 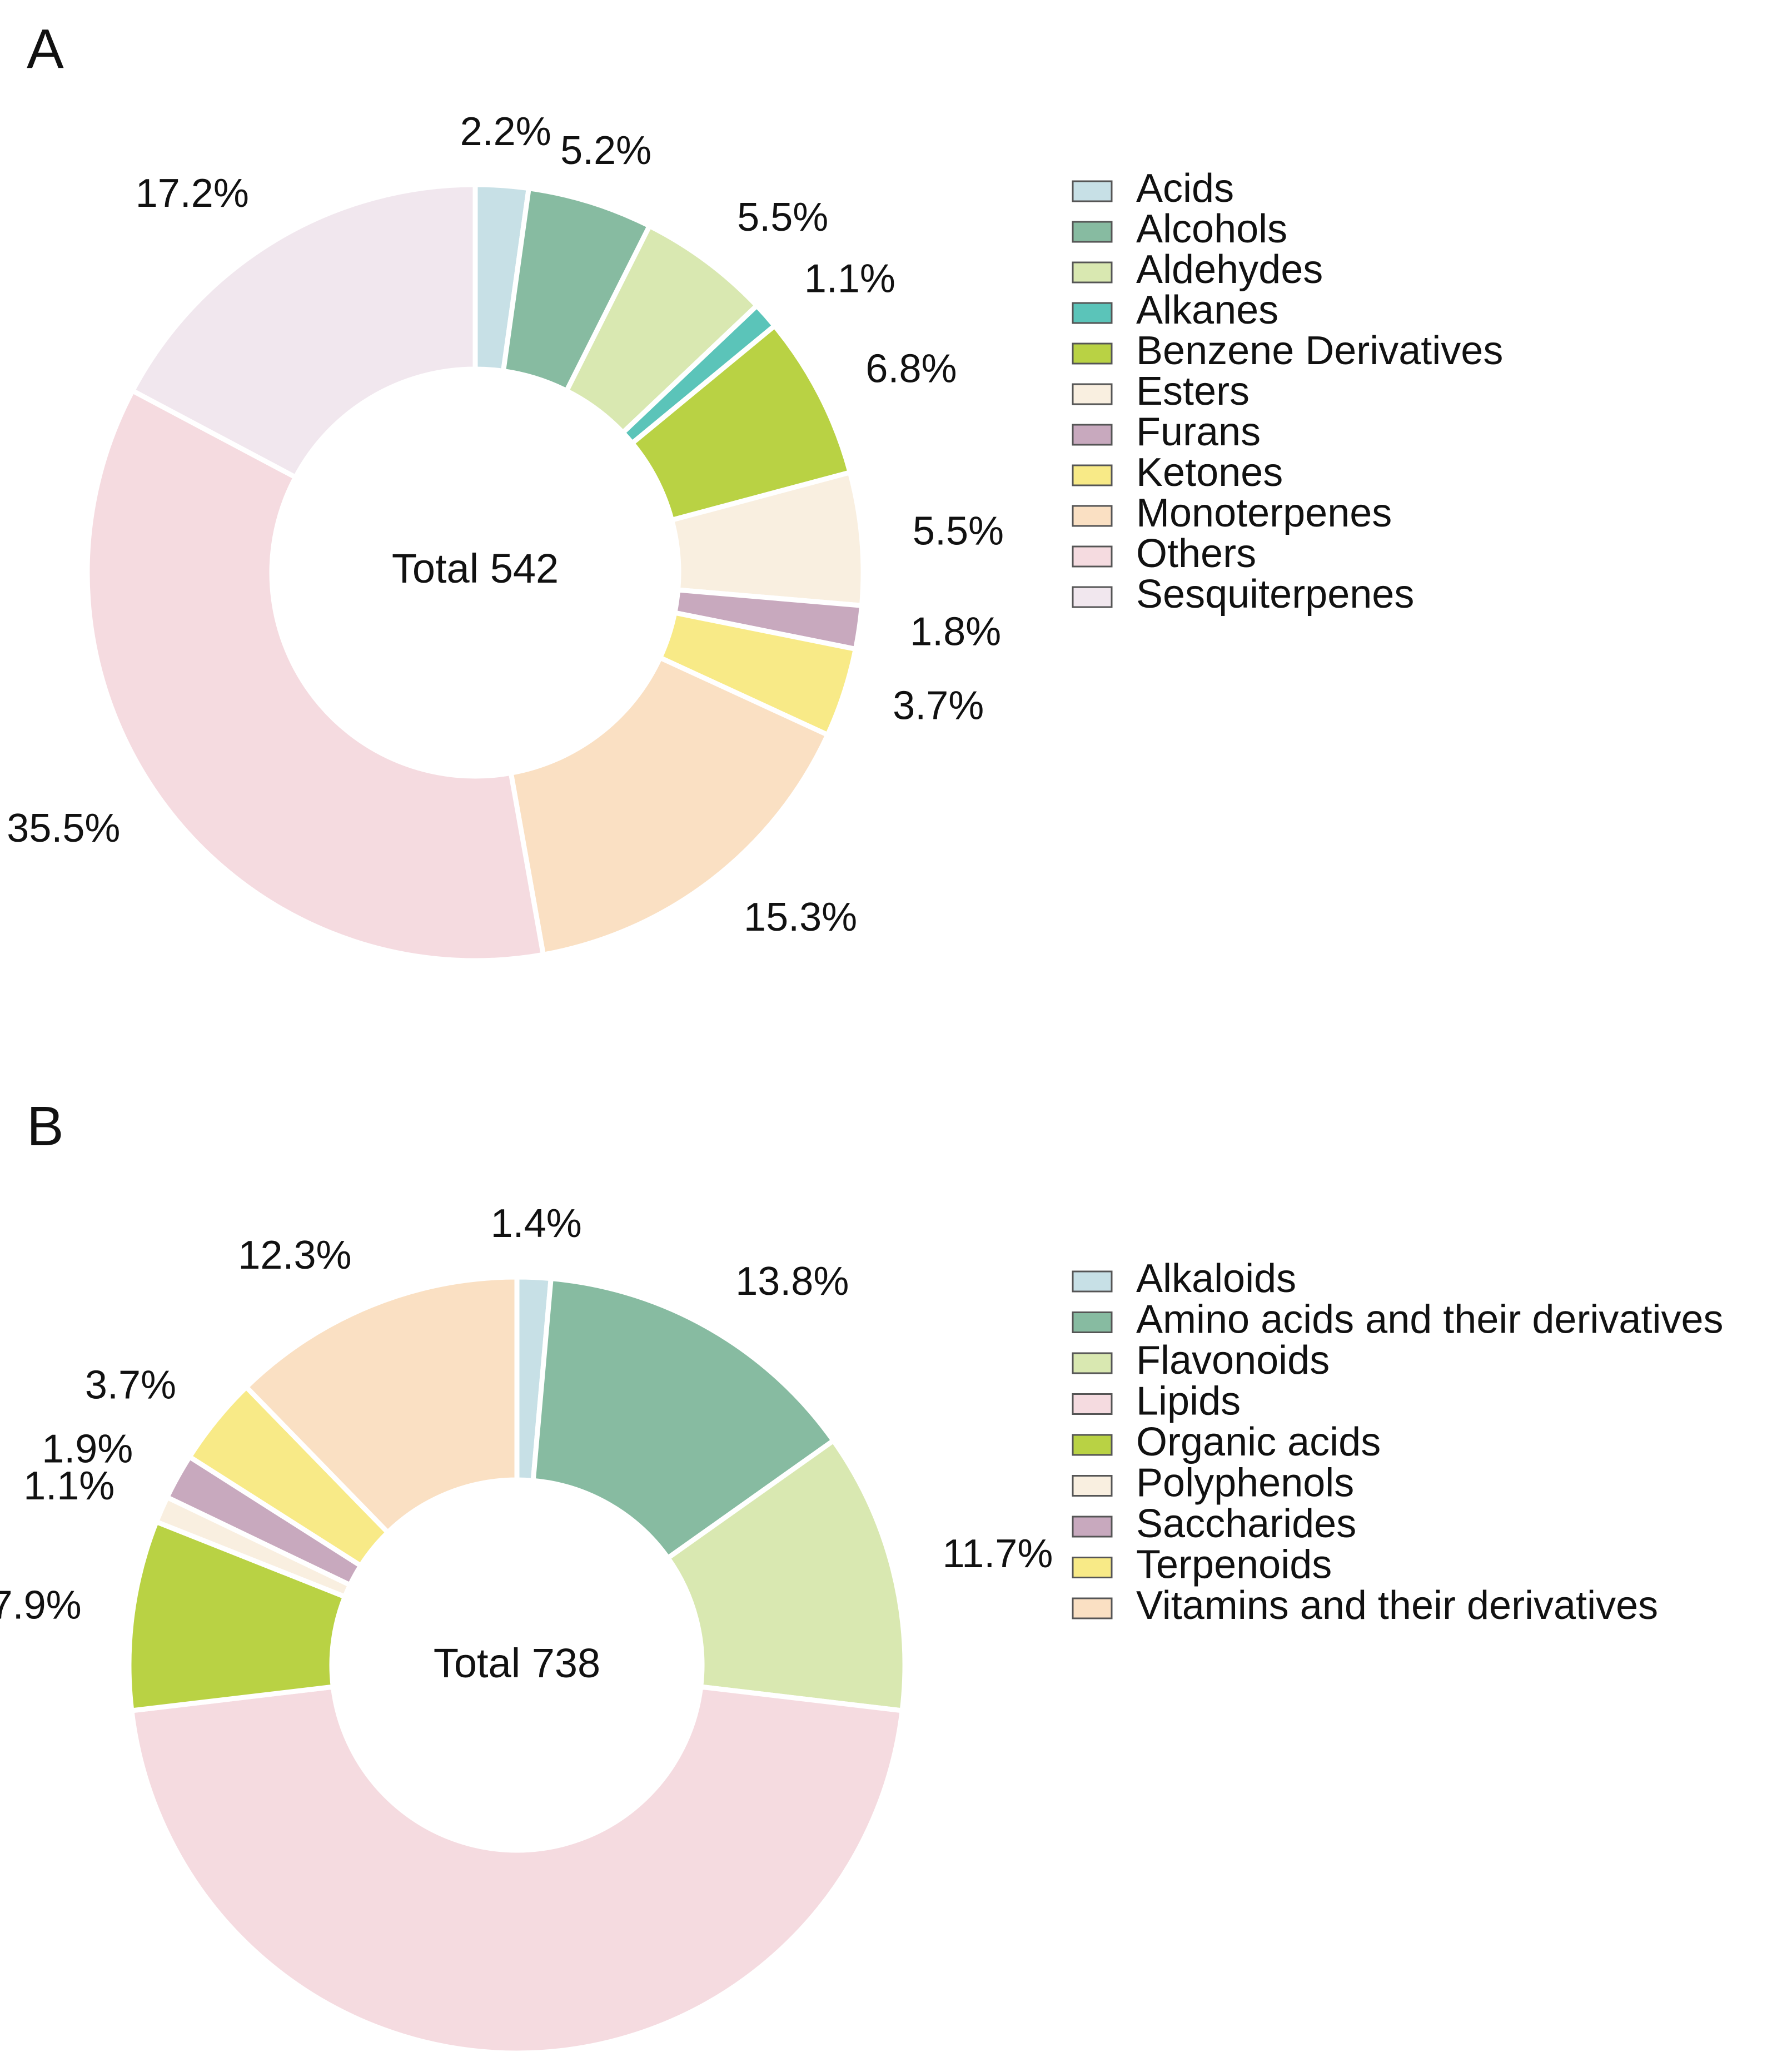 What do you see at coordinates (1245, 1484) in the screenshot?
I see `panel-b-legend-label-polyphenols: Polyphenols` at bounding box center [1245, 1484].